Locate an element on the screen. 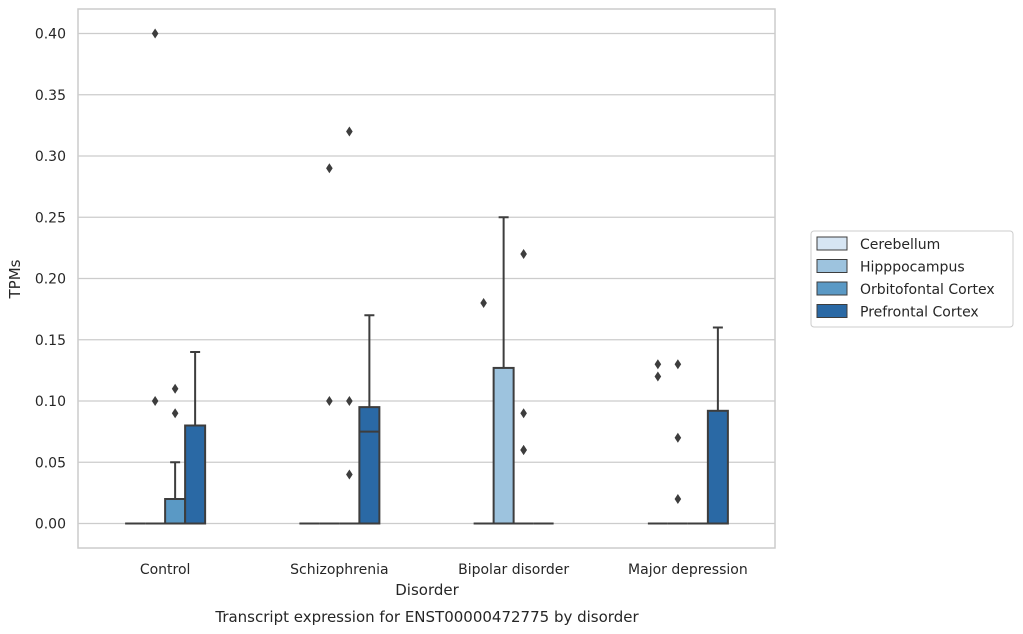  legend-label: Cerebellum is located at coordinates (900, 245).